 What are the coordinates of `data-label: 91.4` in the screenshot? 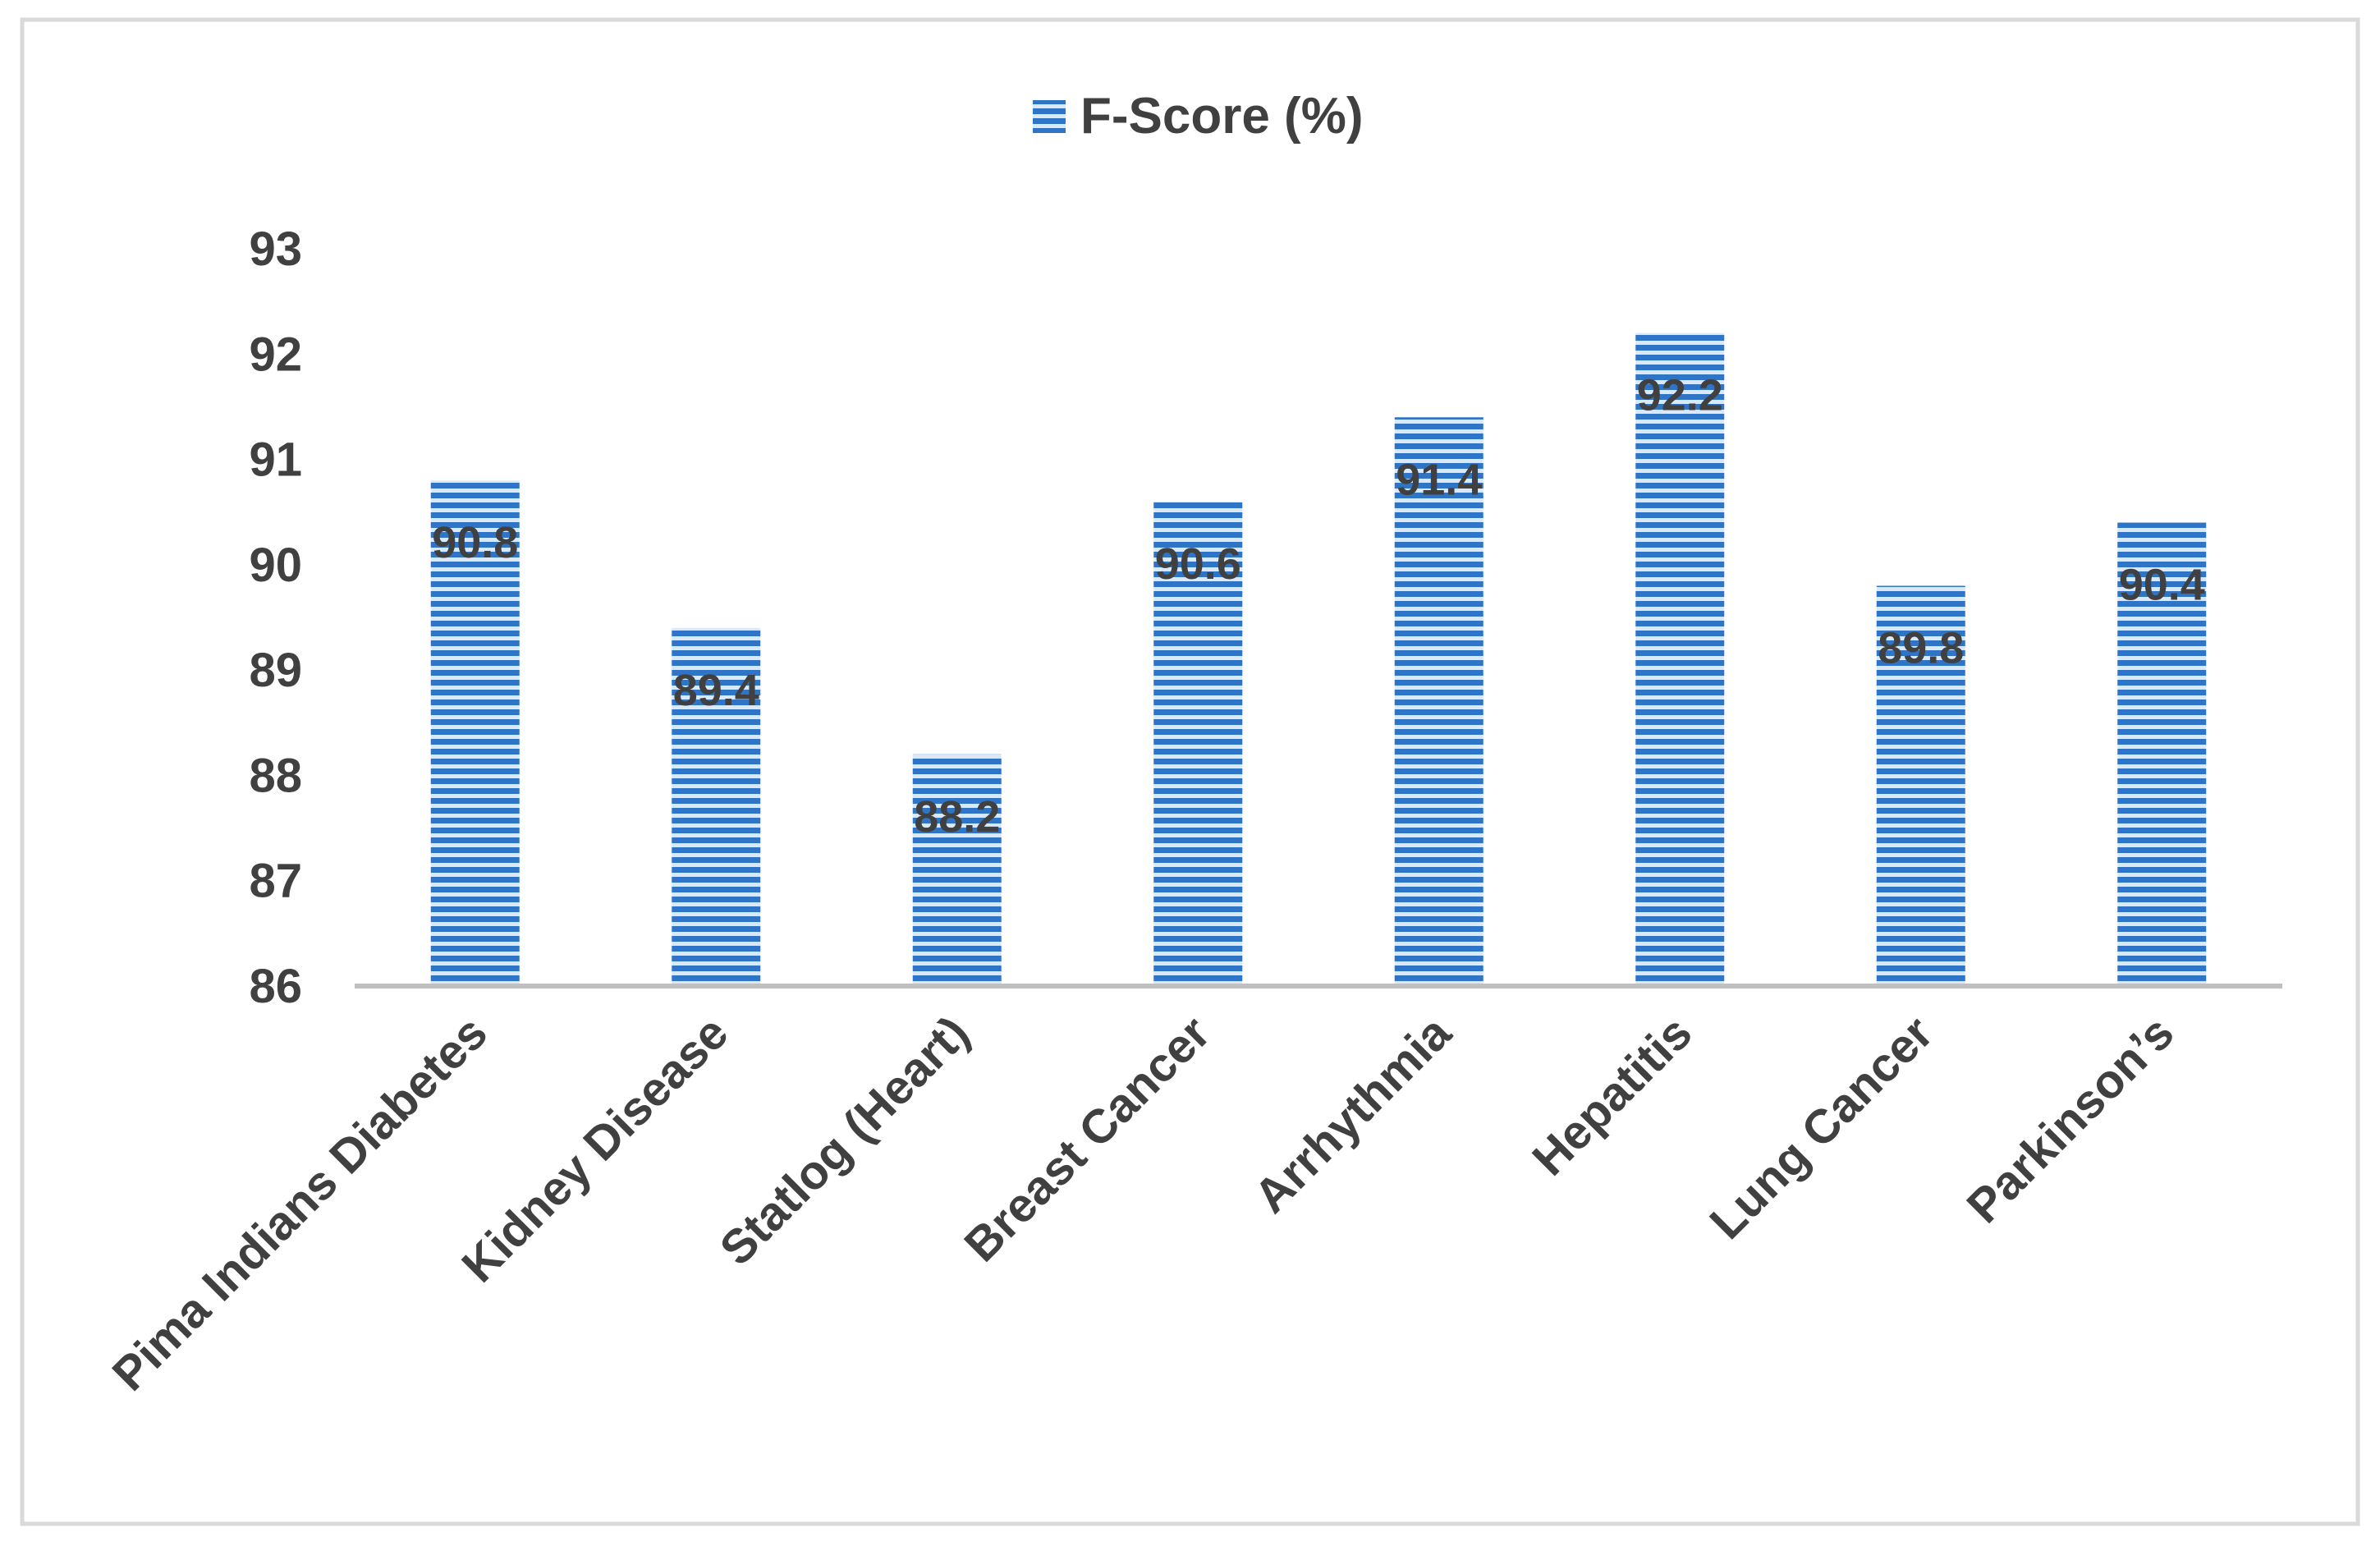 It's located at (1439, 479).